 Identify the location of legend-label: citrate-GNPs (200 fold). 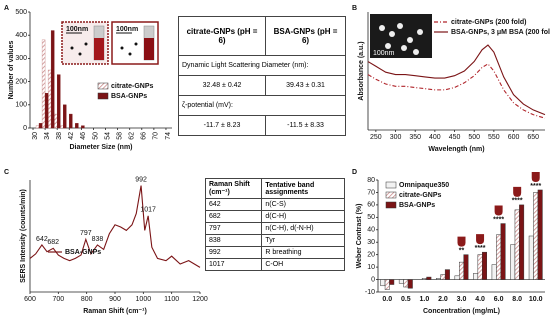
(488, 22).